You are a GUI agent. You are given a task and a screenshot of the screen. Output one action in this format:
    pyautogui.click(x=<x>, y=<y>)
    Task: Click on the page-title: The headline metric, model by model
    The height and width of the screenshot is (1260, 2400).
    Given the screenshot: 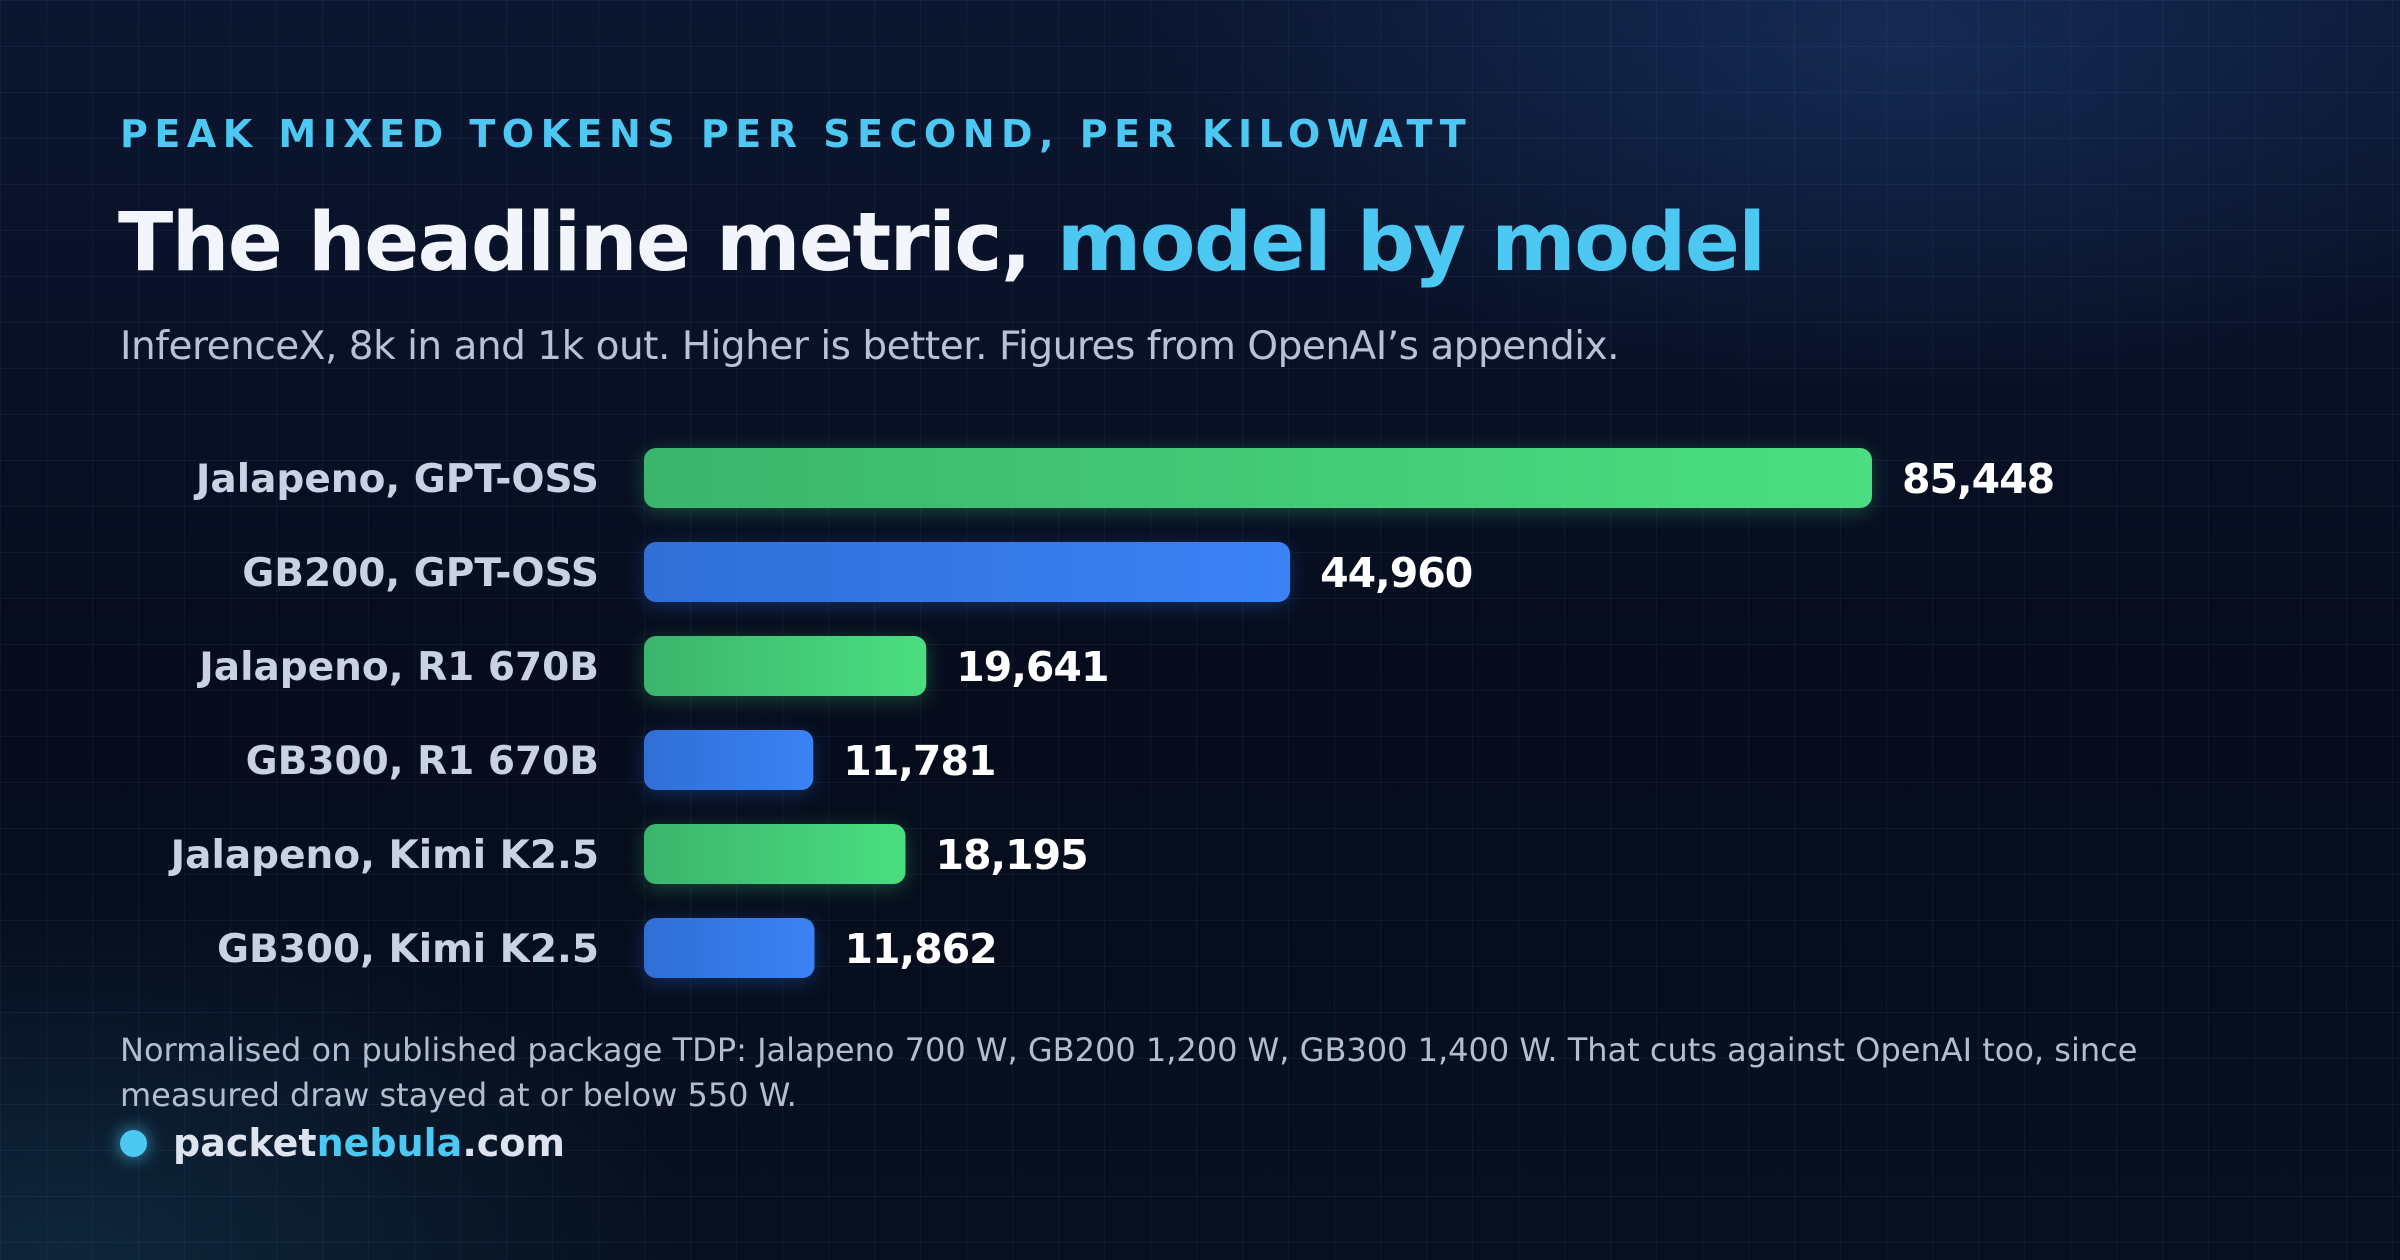 What is the action you would take?
    pyautogui.click(x=942, y=243)
    